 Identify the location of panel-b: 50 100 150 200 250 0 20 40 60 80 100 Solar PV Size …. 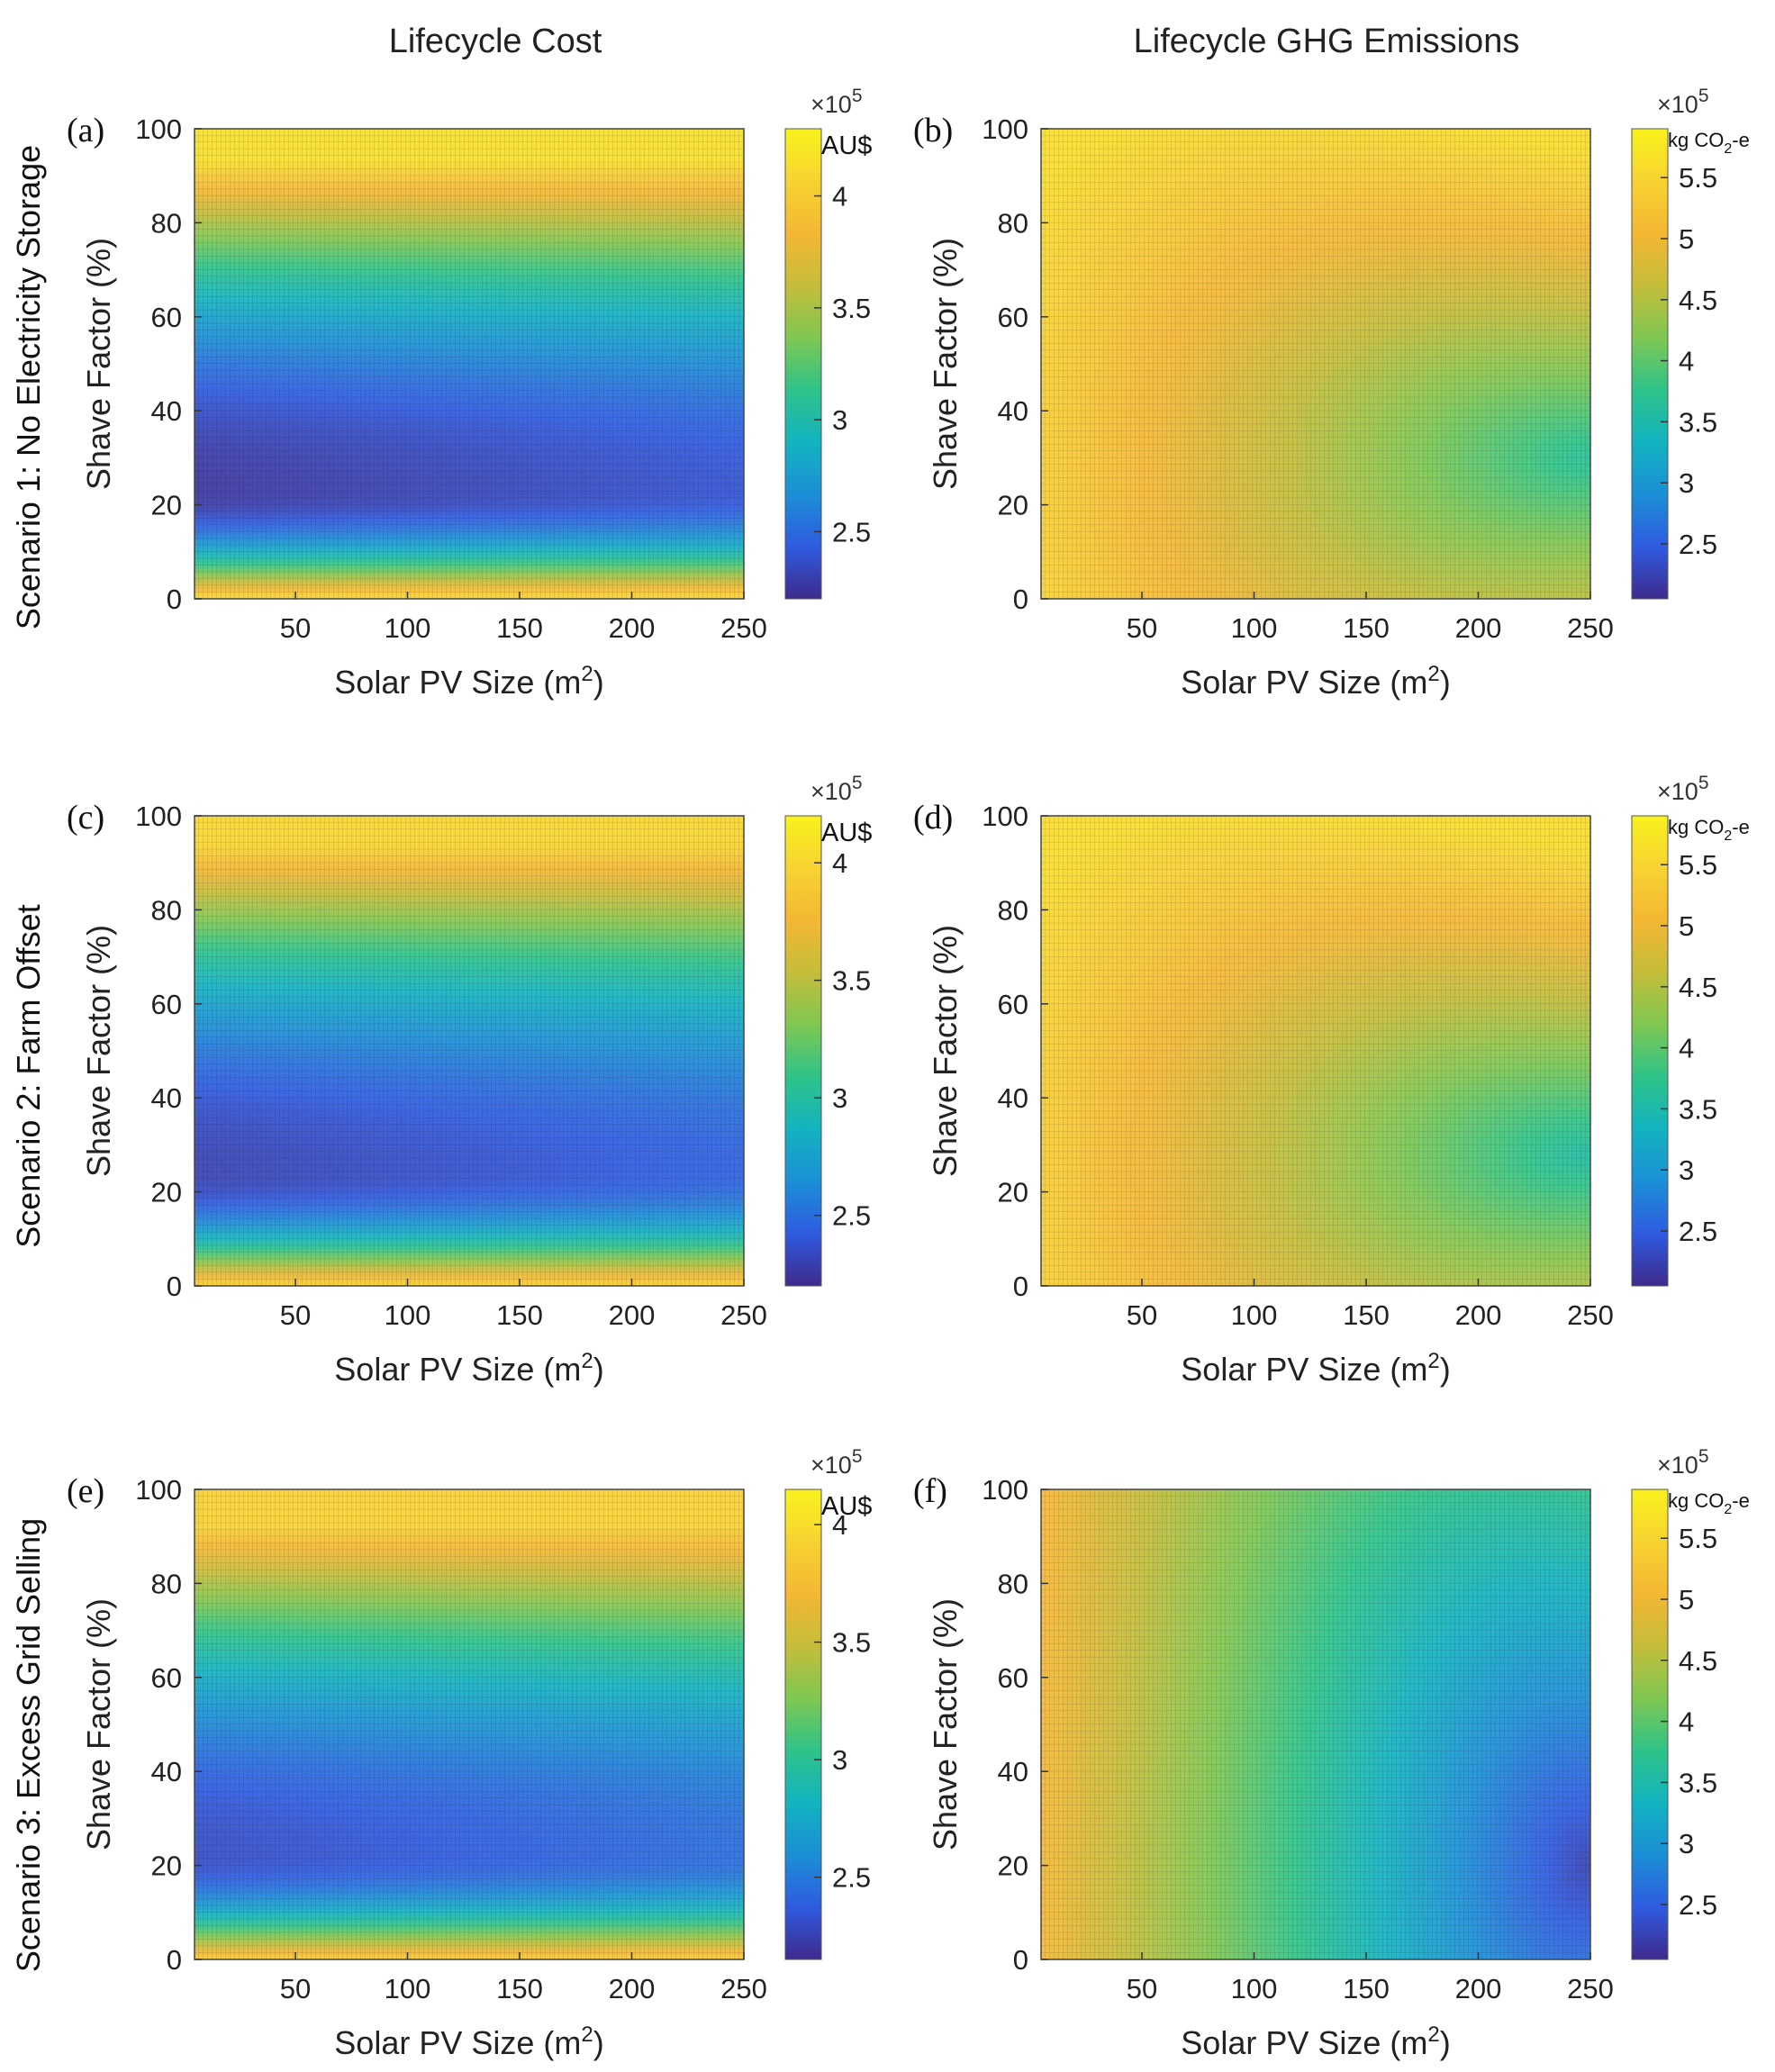
(1331, 393).